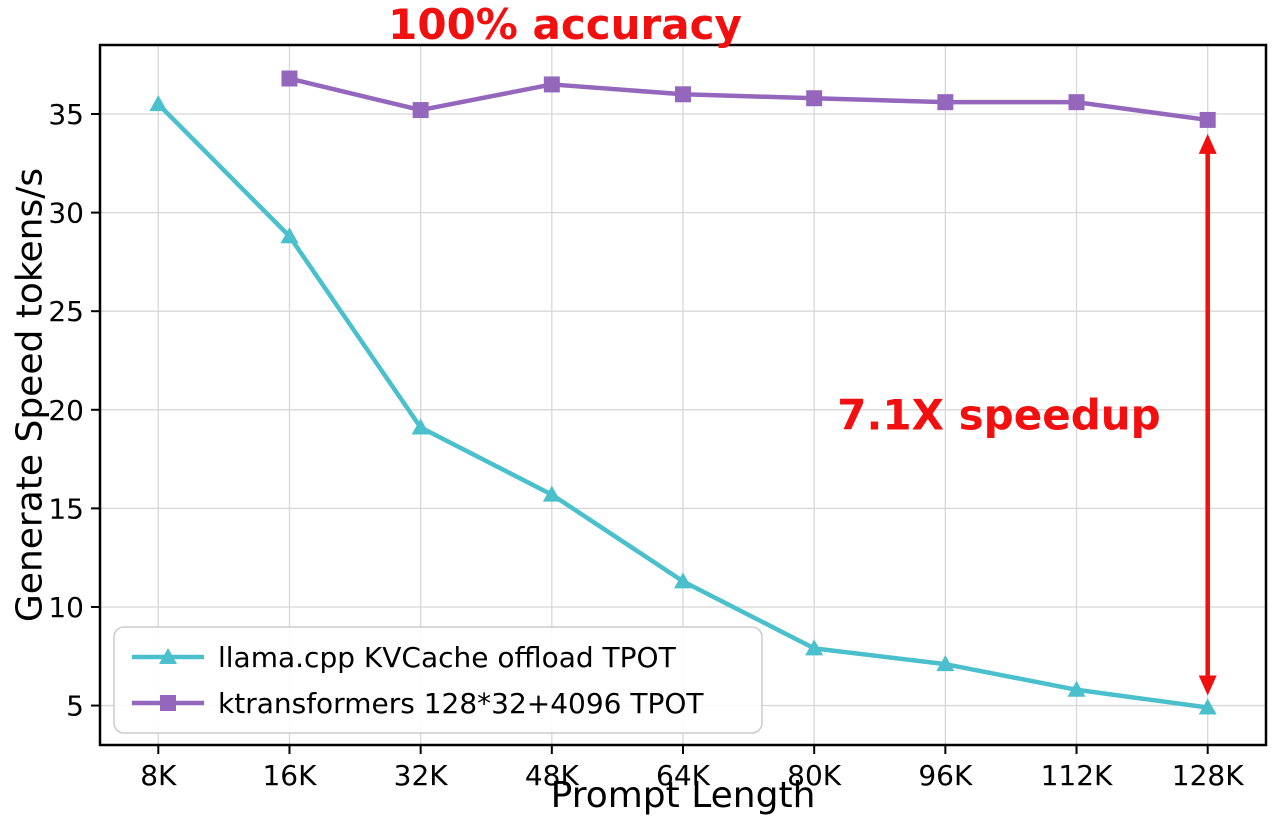 The height and width of the screenshot is (837, 1280). Describe the element at coordinates (945, 775) in the screenshot. I see `x-tick-label: 96K` at that location.